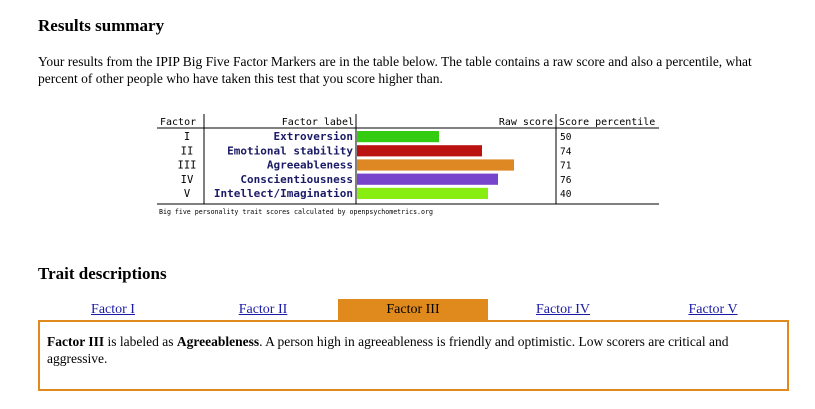 The height and width of the screenshot is (409, 815). Describe the element at coordinates (187, 194) in the screenshot. I see `row-factor-numeral: V` at that location.